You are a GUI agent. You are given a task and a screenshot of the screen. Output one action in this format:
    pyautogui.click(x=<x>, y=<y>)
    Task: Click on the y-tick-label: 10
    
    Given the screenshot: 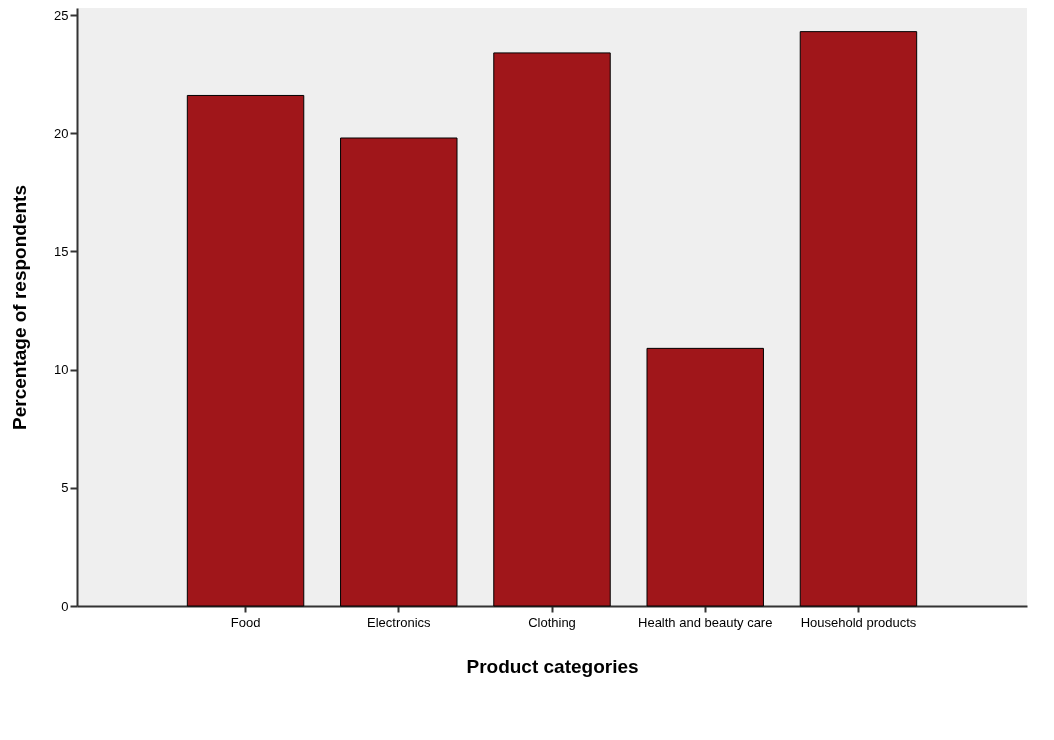 What is the action you would take?
    pyautogui.click(x=61, y=370)
    